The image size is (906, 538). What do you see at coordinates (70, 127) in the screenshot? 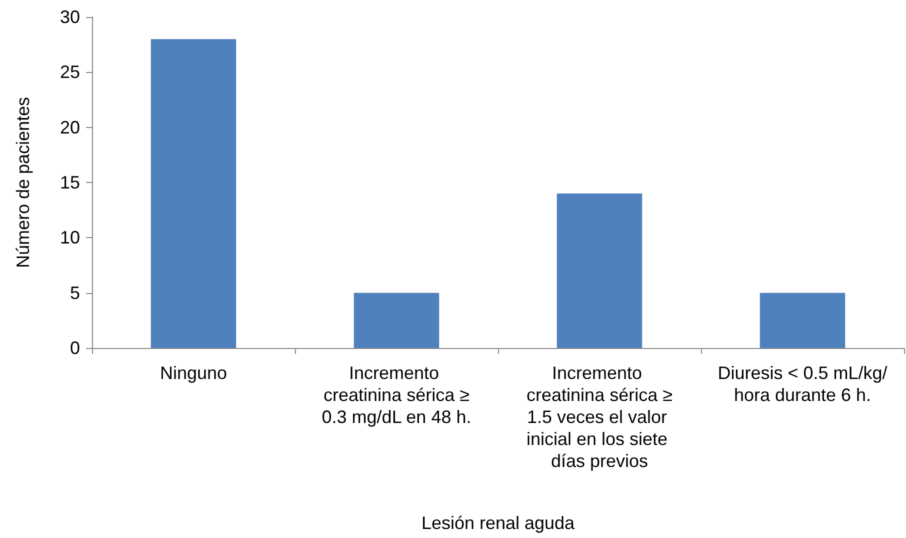
I see `y-tick-label: 20` at bounding box center [70, 127].